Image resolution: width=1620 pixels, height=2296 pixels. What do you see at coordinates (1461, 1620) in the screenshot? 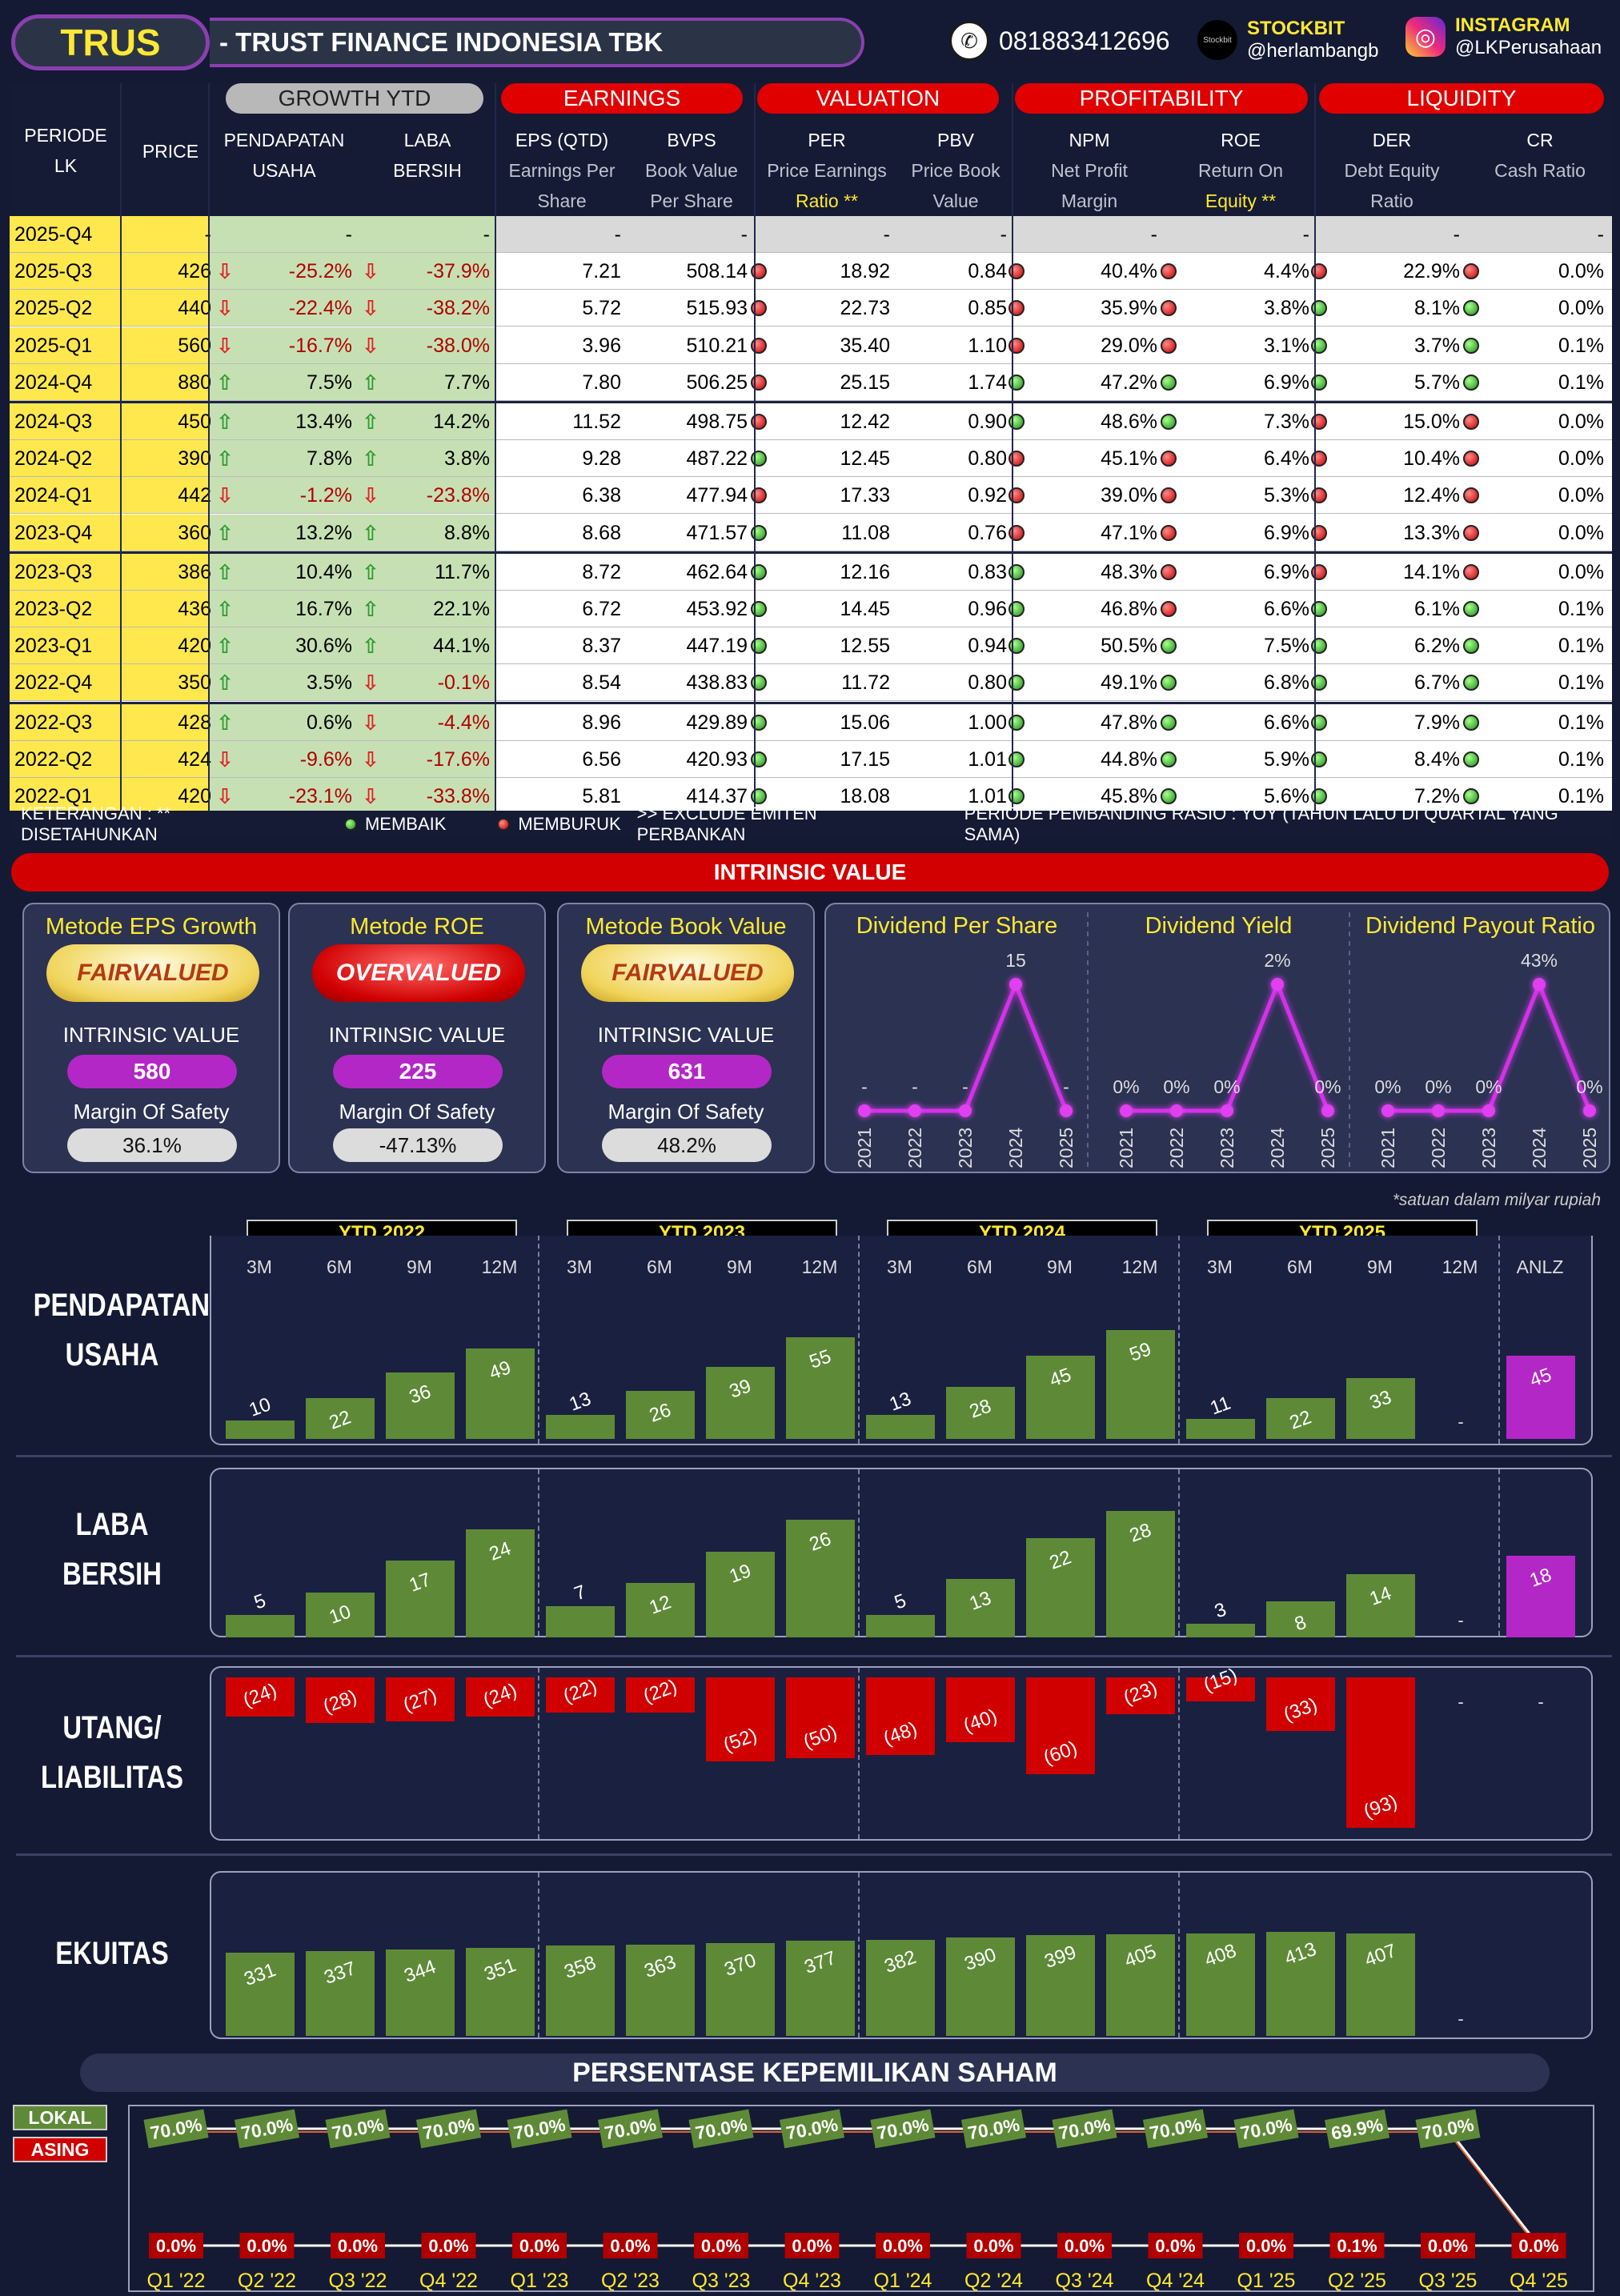
I see `empty-bar-label: -` at bounding box center [1461, 1620].